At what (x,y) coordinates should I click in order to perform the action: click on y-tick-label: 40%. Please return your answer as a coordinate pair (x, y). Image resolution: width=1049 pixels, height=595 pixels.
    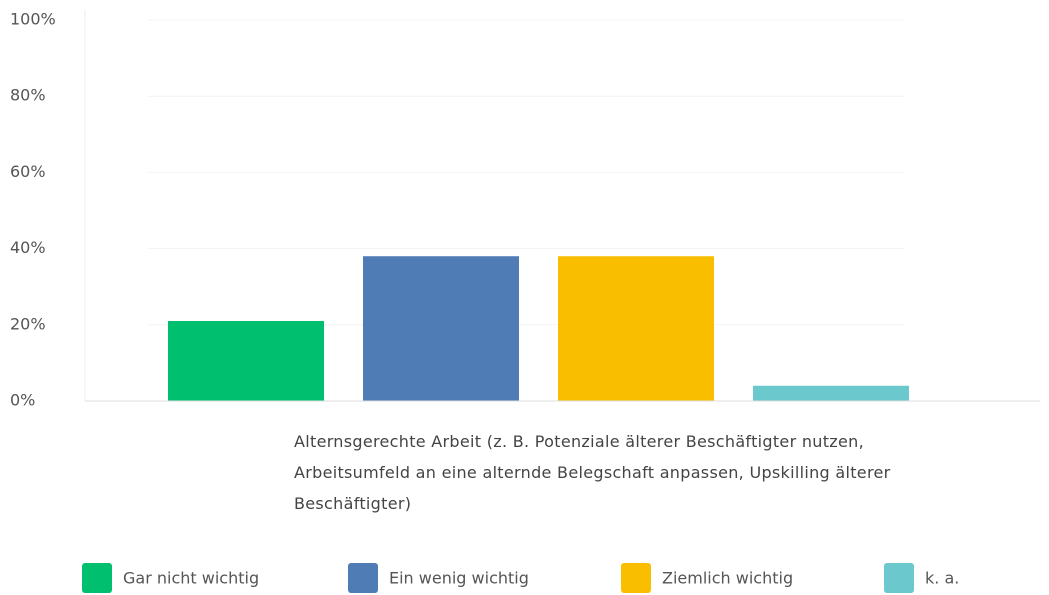
    Looking at the image, I should click on (28, 247).